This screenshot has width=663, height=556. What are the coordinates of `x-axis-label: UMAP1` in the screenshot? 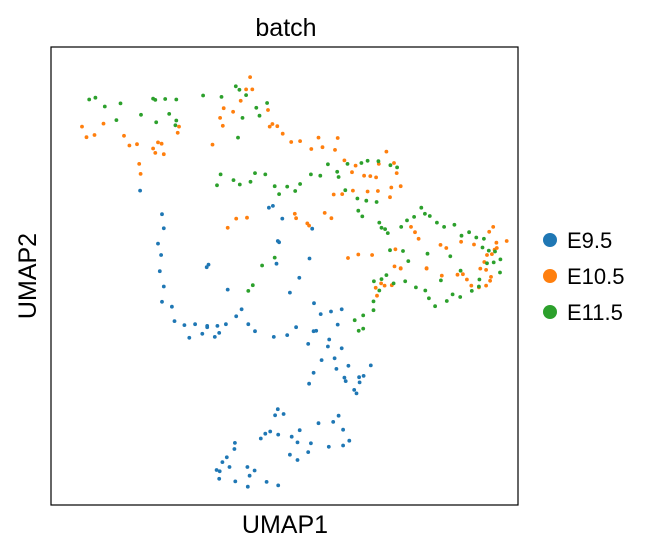 It's located at (285, 525).